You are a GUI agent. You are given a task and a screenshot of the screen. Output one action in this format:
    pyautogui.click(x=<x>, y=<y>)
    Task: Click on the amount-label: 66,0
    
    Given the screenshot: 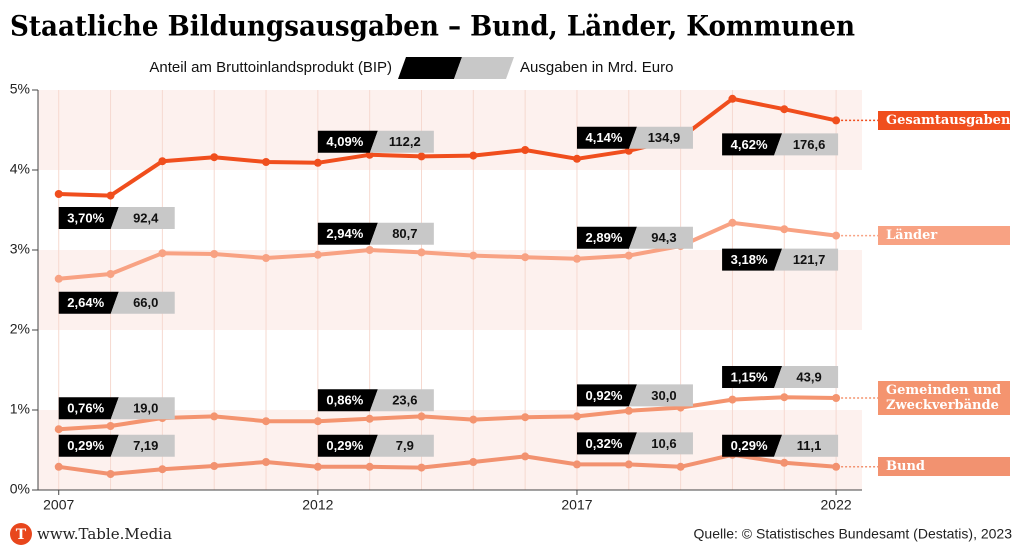 What is the action you would take?
    pyautogui.click(x=145, y=302)
    